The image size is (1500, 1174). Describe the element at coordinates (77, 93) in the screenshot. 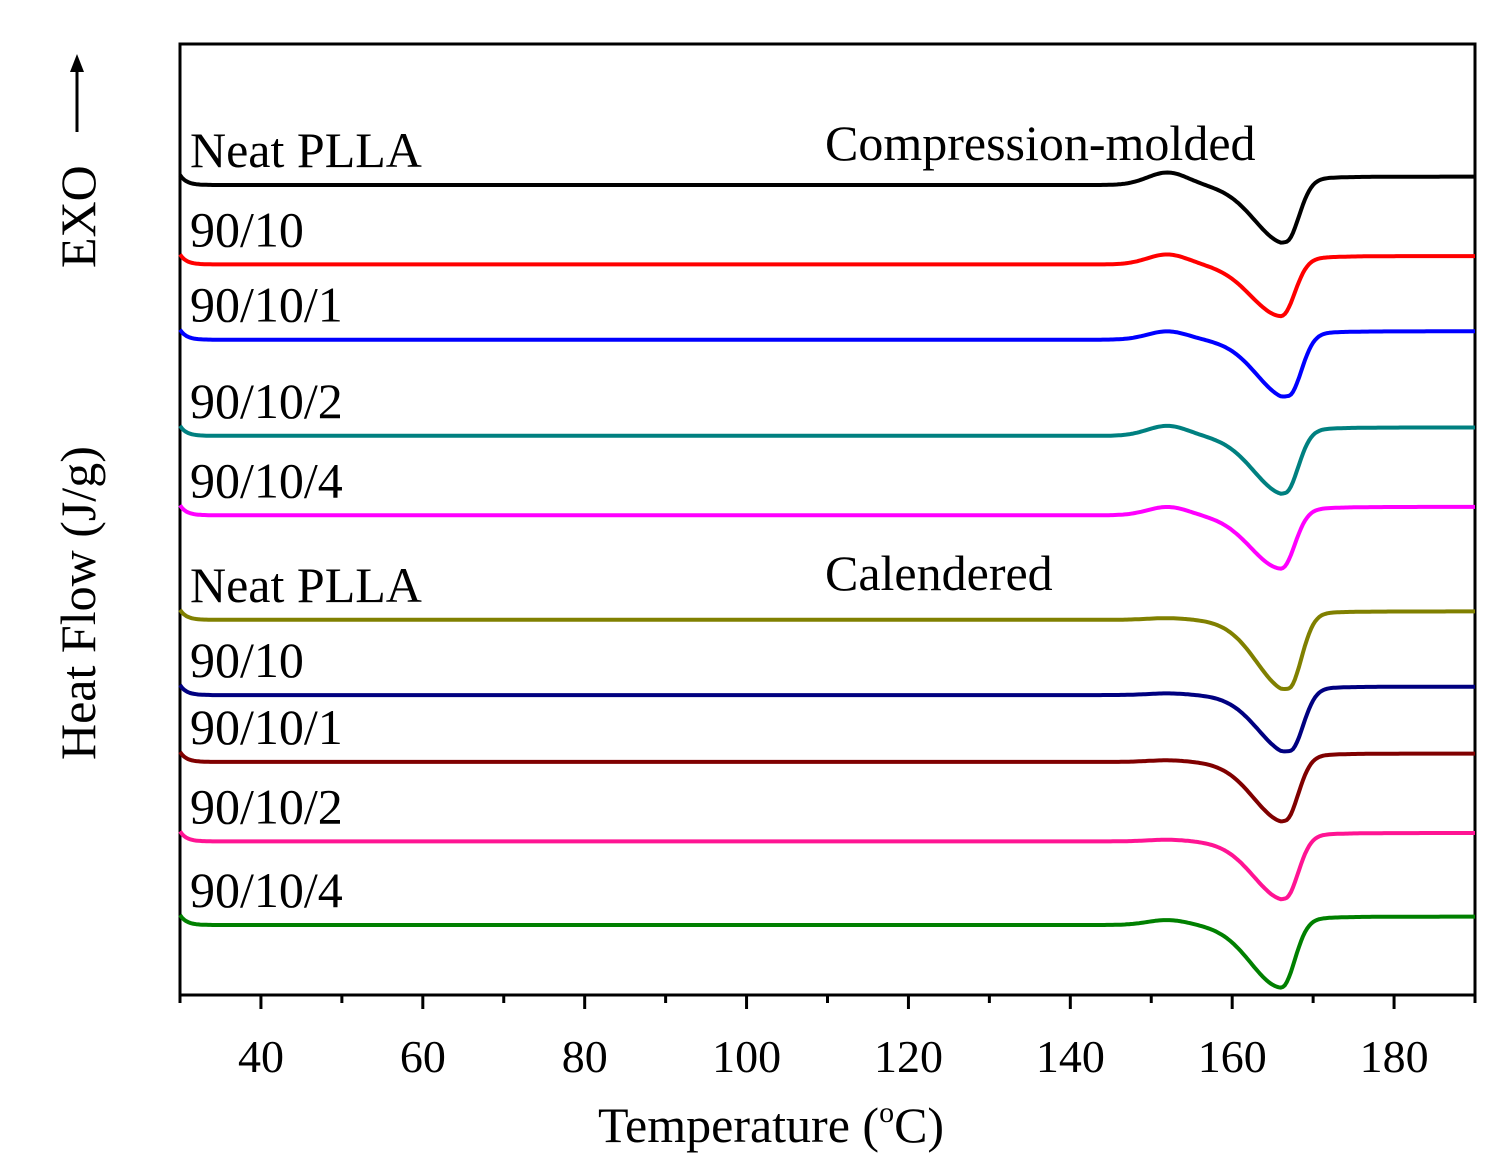

I see `exo-arrow` at that location.